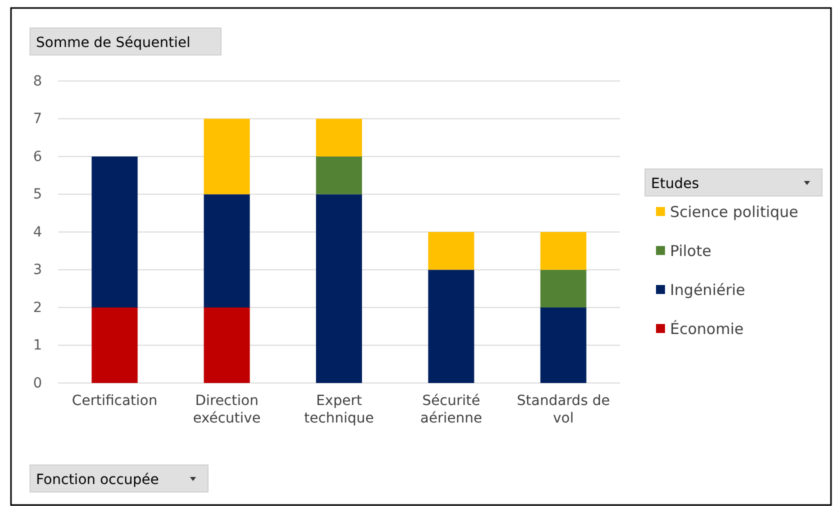 The width and height of the screenshot is (833, 506). I want to click on y-tick-label: 0, so click(37, 383).